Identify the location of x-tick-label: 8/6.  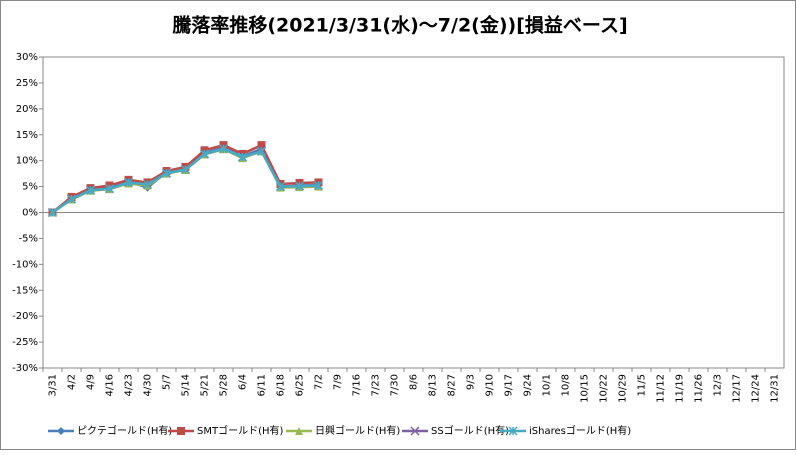
(414, 382).